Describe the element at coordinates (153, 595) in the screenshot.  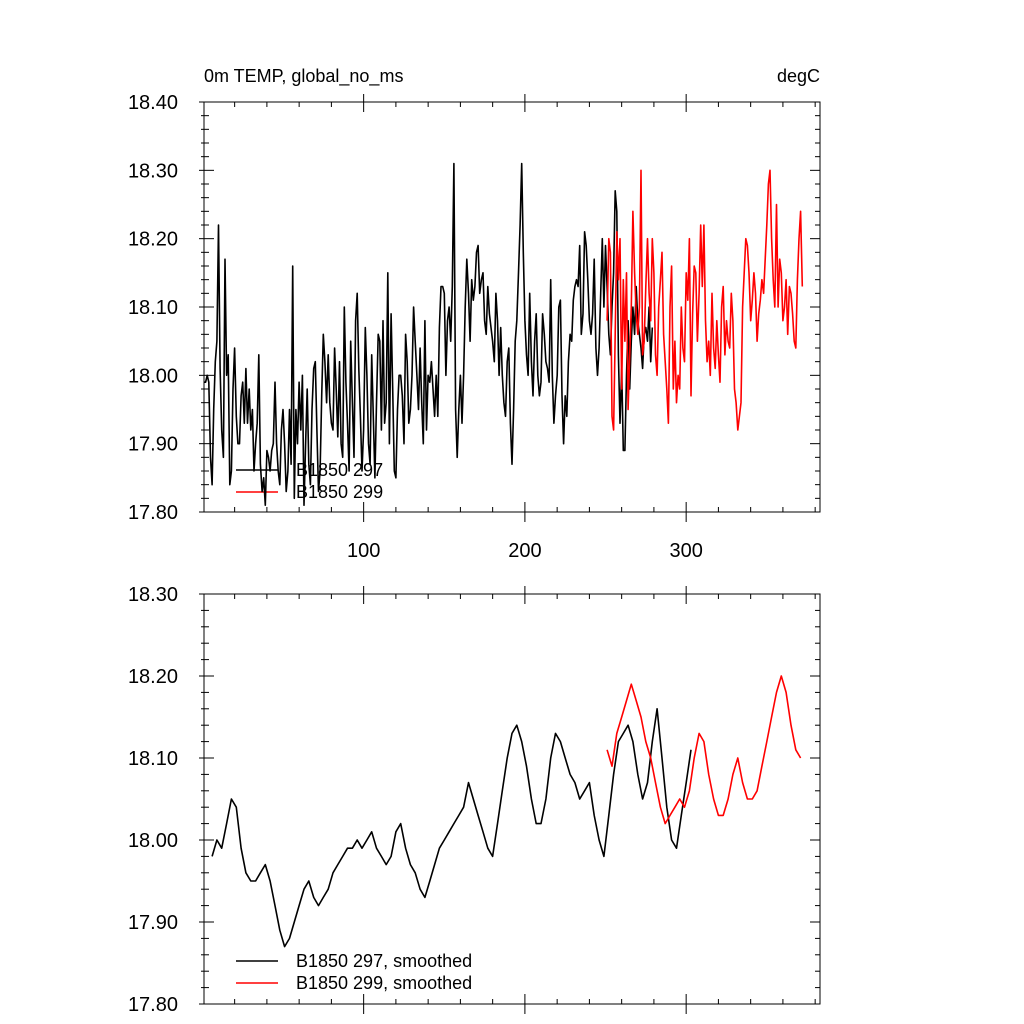
I see `bottom-ytick-label: 18.30` at that location.